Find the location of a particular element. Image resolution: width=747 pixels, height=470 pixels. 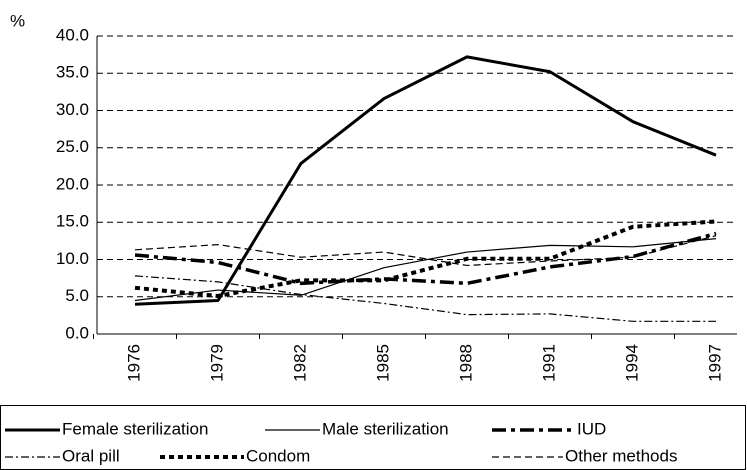

y-axis-label: % is located at coordinates (17, 20).